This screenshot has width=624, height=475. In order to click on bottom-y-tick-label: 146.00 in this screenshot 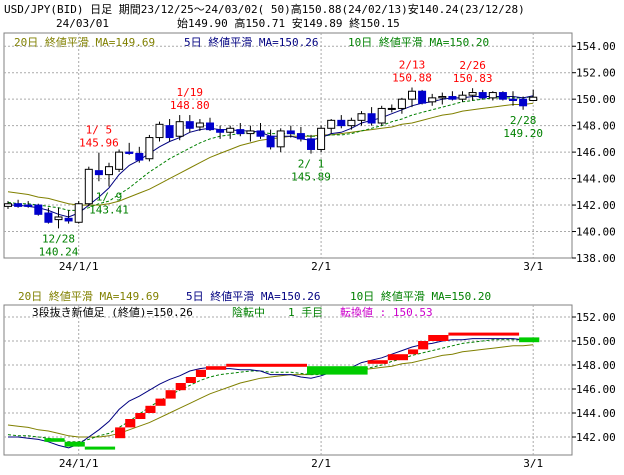, I will do `click(596, 389)`.